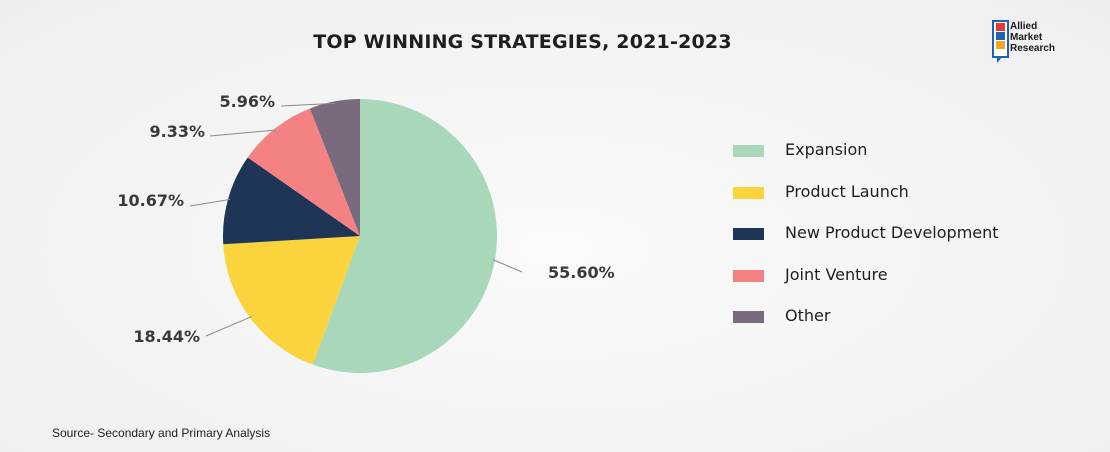 The height and width of the screenshot is (452, 1110). What do you see at coordinates (748, 192) in the screenshot?
I see `legend-swatch-product-launch` at bounding box center [748, 192].